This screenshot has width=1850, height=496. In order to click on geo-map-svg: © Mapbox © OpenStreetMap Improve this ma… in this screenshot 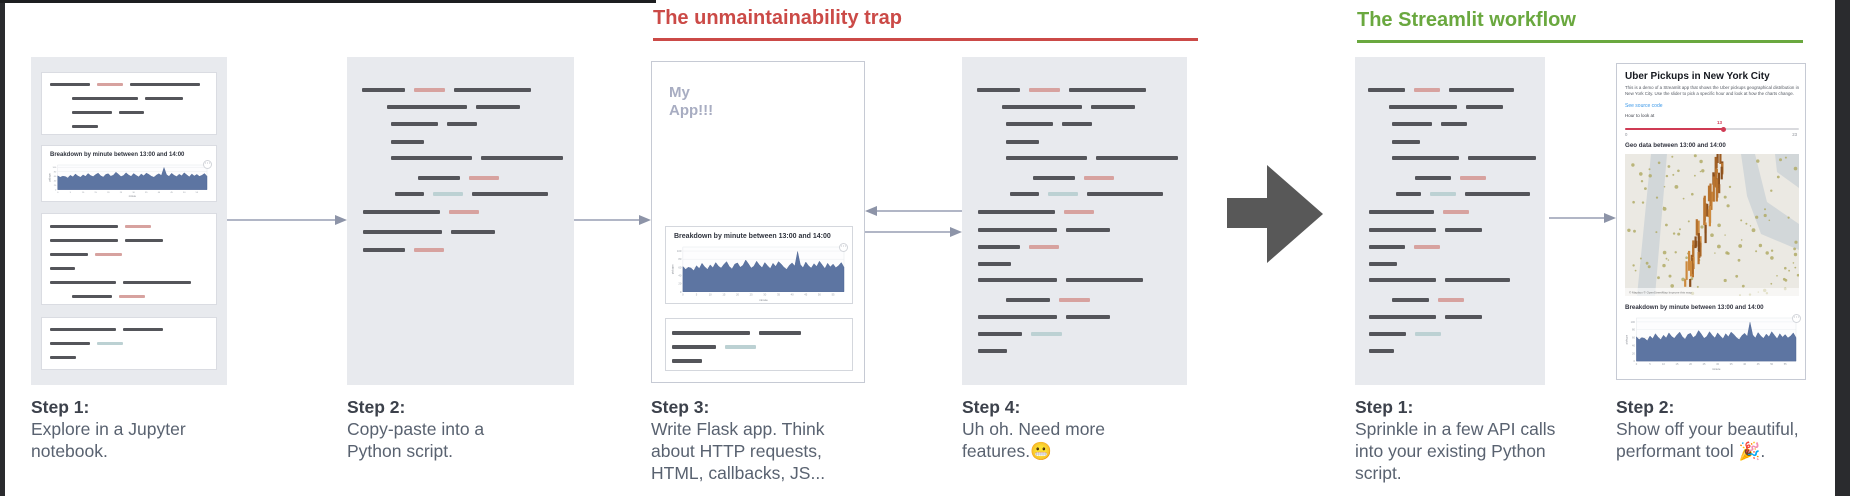, I will do `click(1712, 225)`.